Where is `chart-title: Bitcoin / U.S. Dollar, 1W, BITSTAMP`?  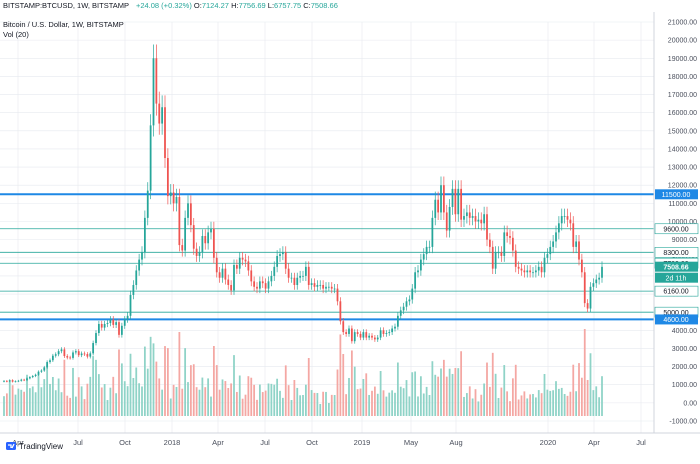
chart-title: Bitcoin / U.S. Dollar, 1W, BITSTAMP is located at coordinates (63, 24).